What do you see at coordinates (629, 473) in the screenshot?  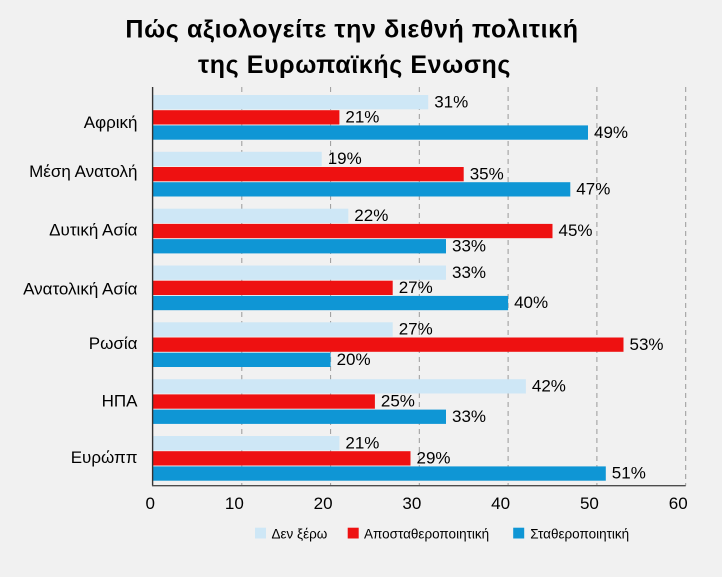 I see `svg-text: 51%` at bounding box center [629, 473].